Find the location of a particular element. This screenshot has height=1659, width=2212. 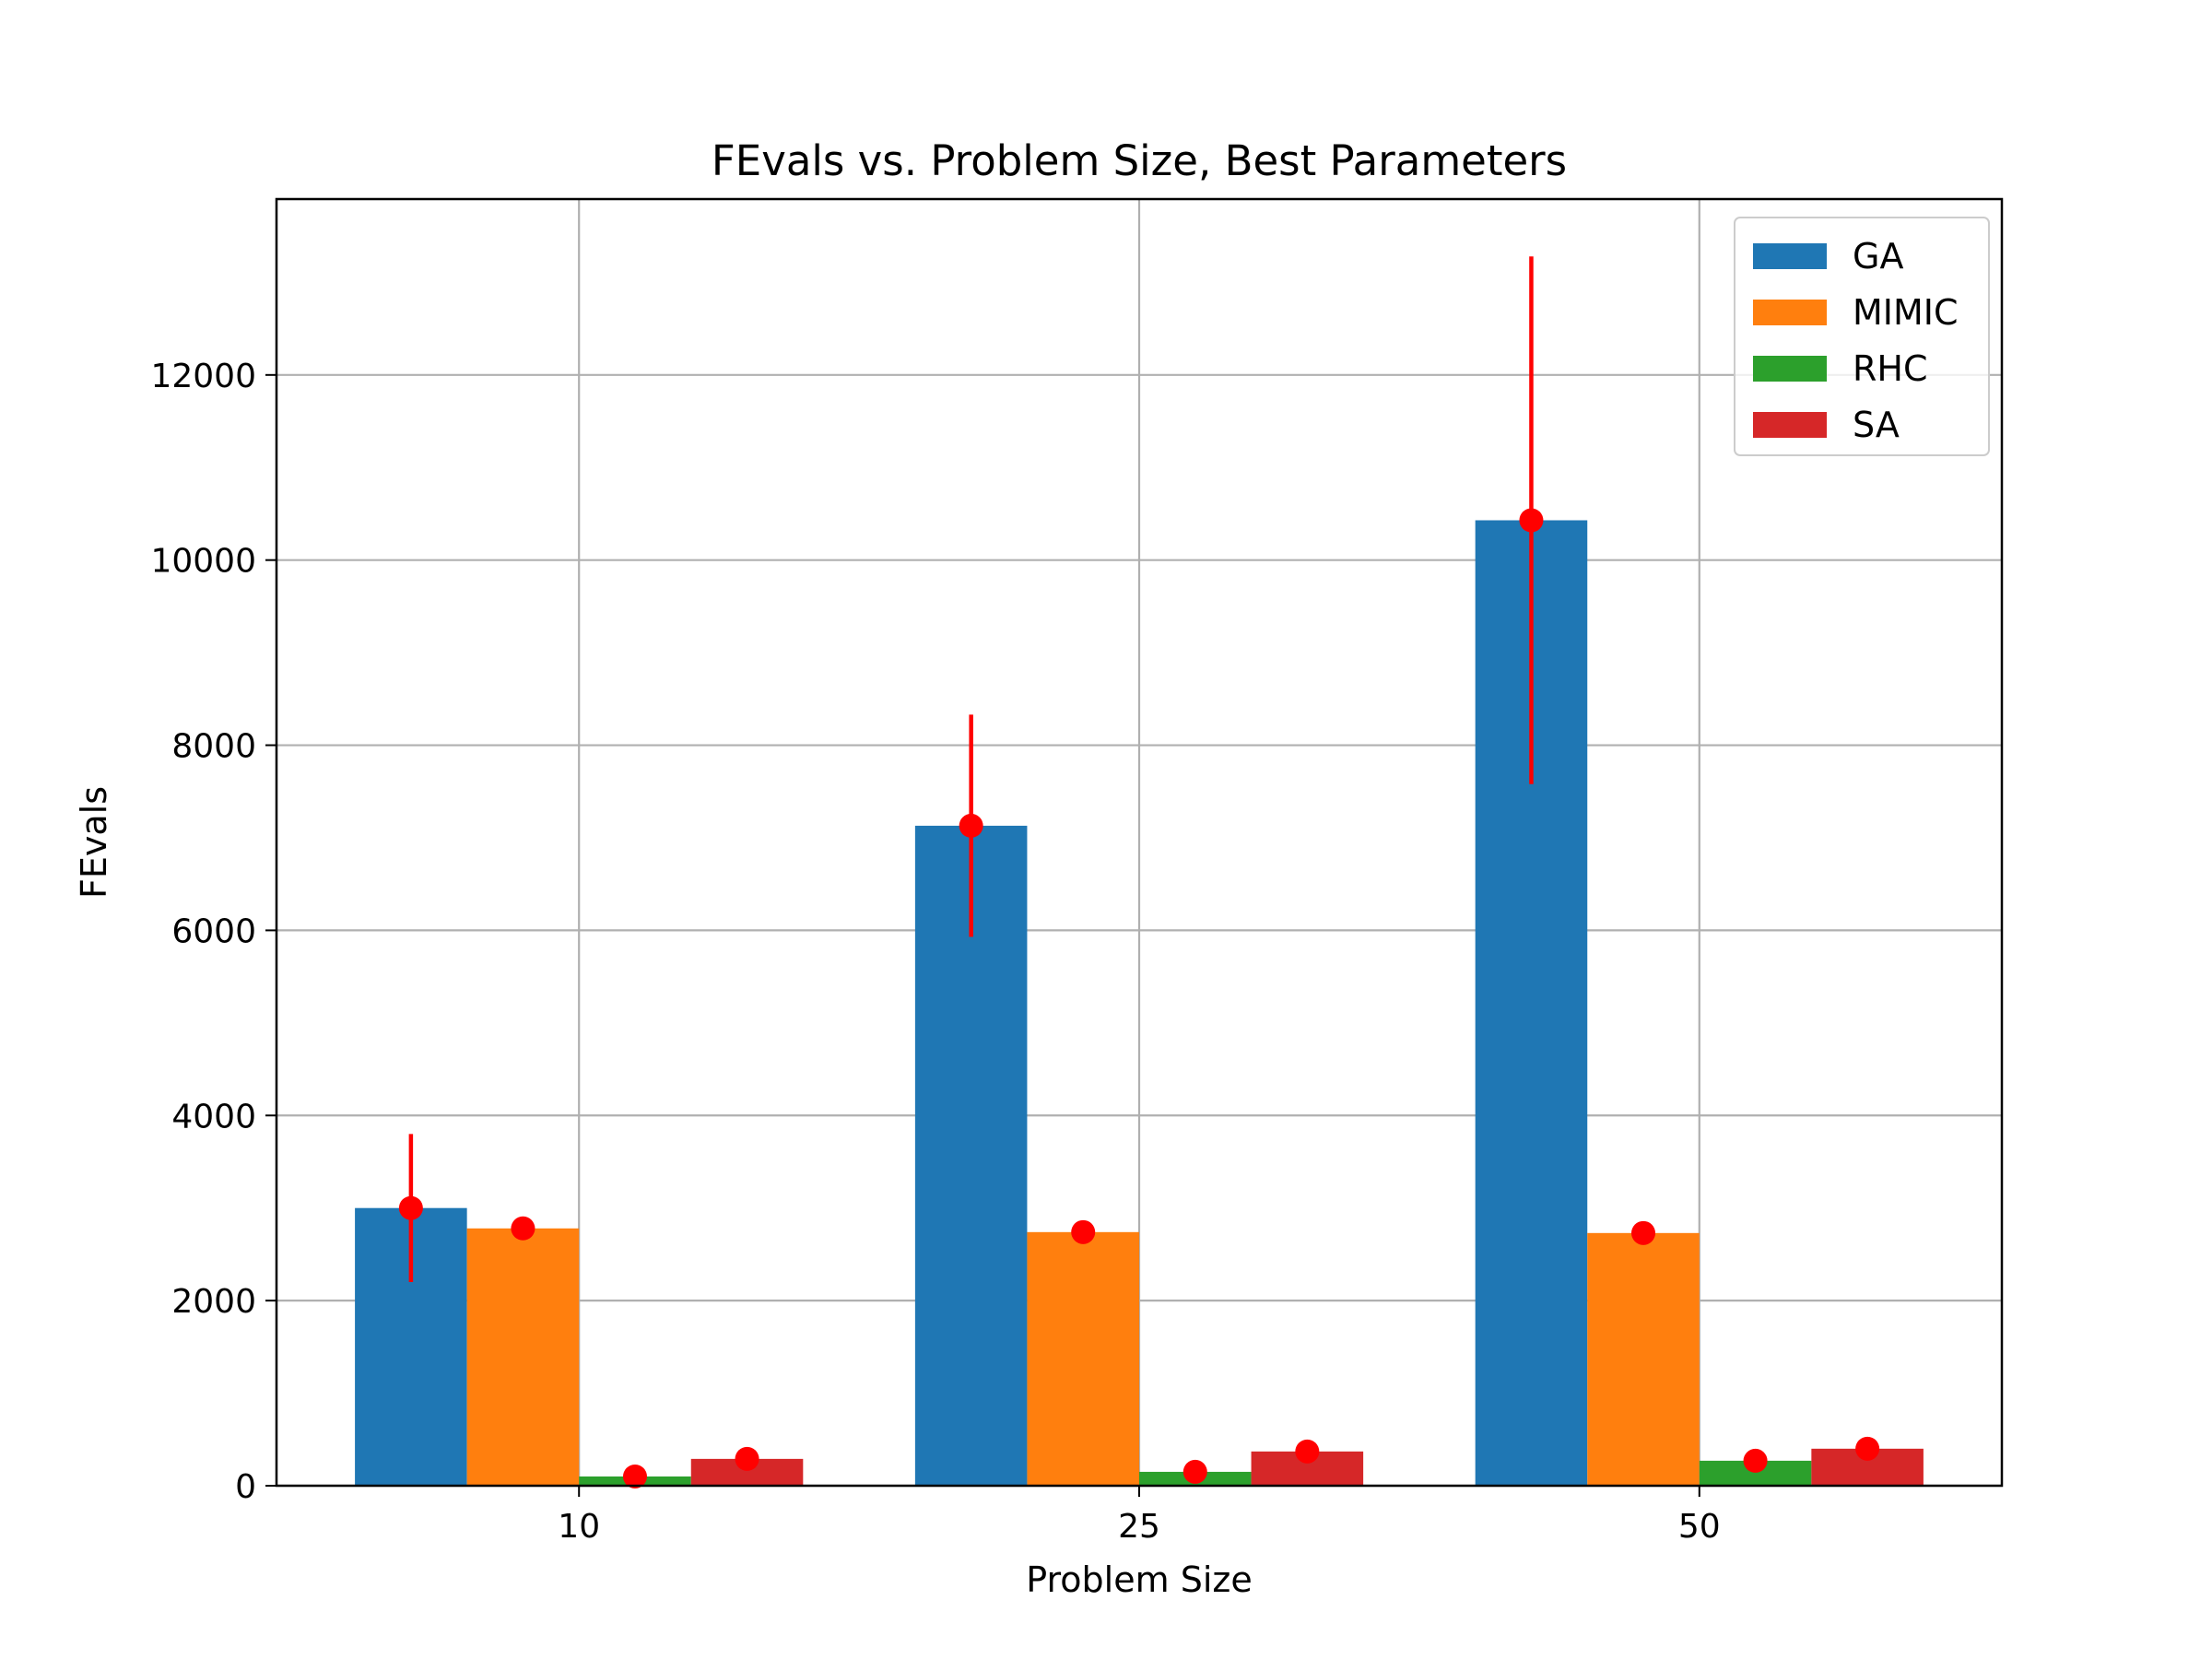

y-tick-label: 12000 is located at coordinates (203, 376).